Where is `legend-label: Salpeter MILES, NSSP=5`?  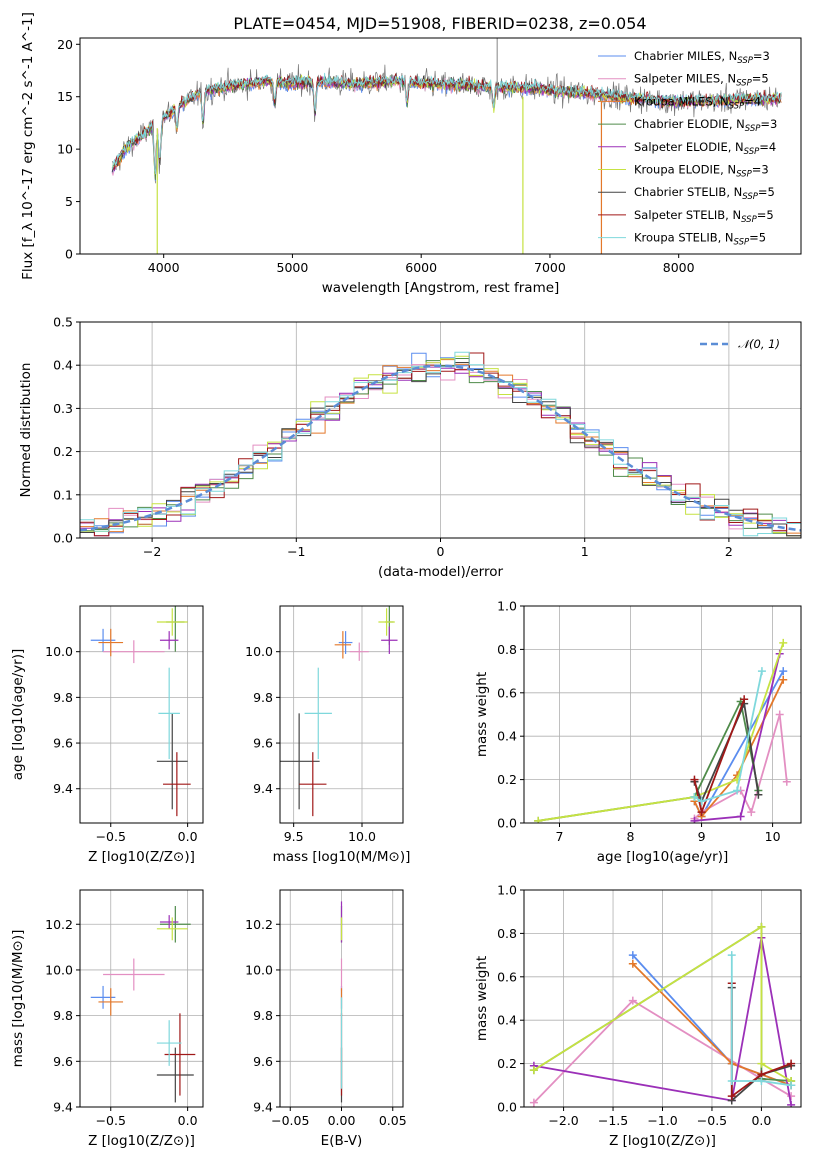 legend-label: Salpeter MILES, NSSP=5 is located at coordinates (701, 80).